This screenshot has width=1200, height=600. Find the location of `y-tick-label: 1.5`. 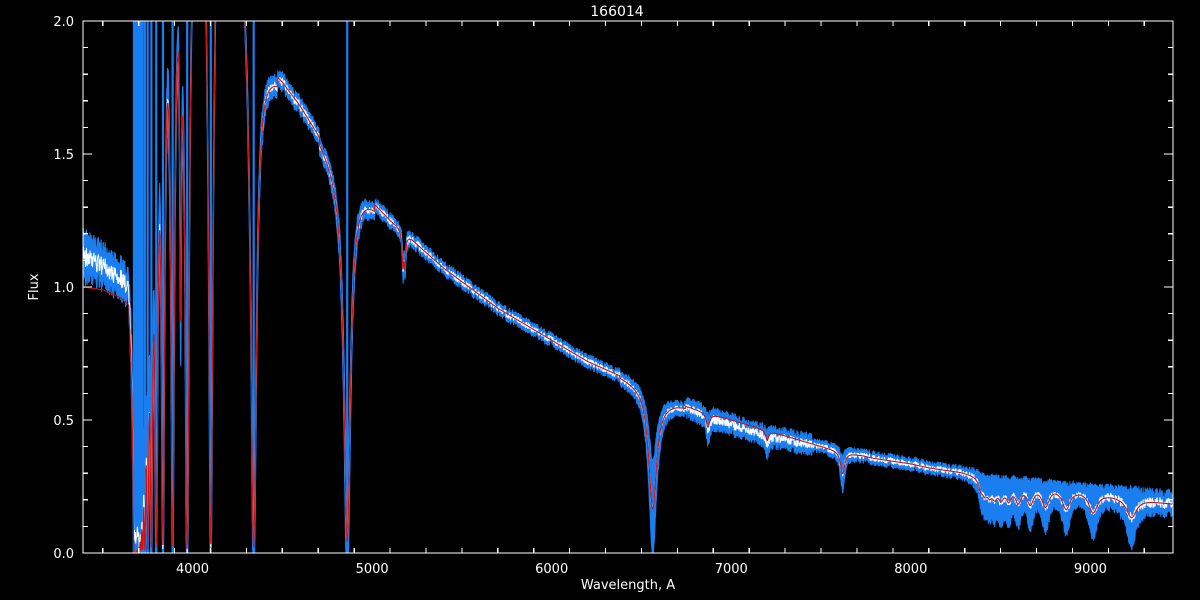

y-tick-label: 1.5 is located at coordinates (63, 155).